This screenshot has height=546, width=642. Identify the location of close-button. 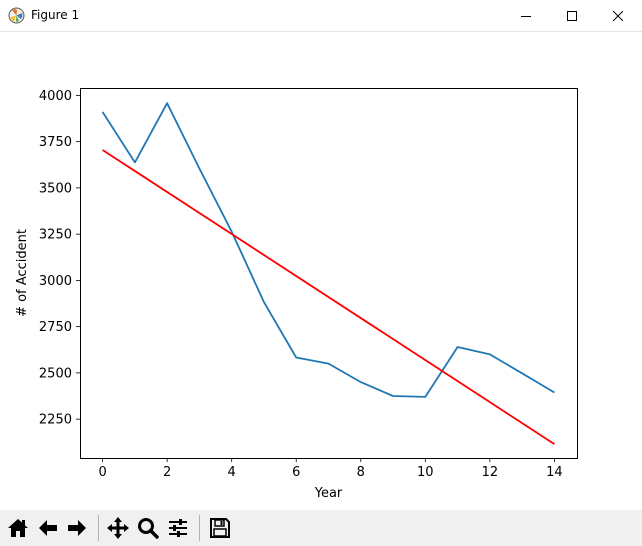
(618, 15).